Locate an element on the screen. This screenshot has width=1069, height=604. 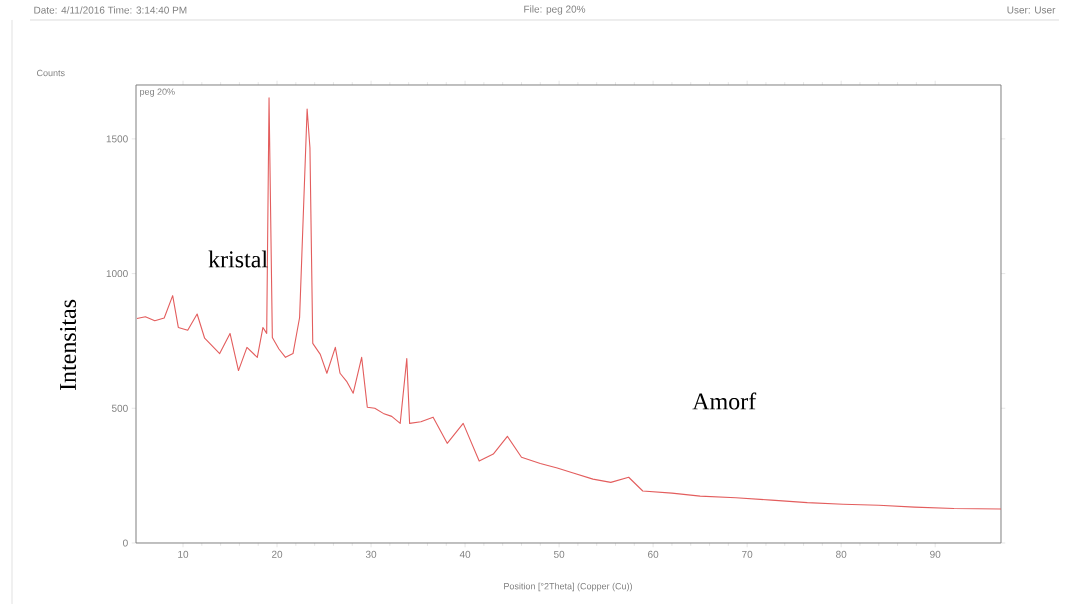
y-tick-label: 1000 is located at coordinates (117, 273).